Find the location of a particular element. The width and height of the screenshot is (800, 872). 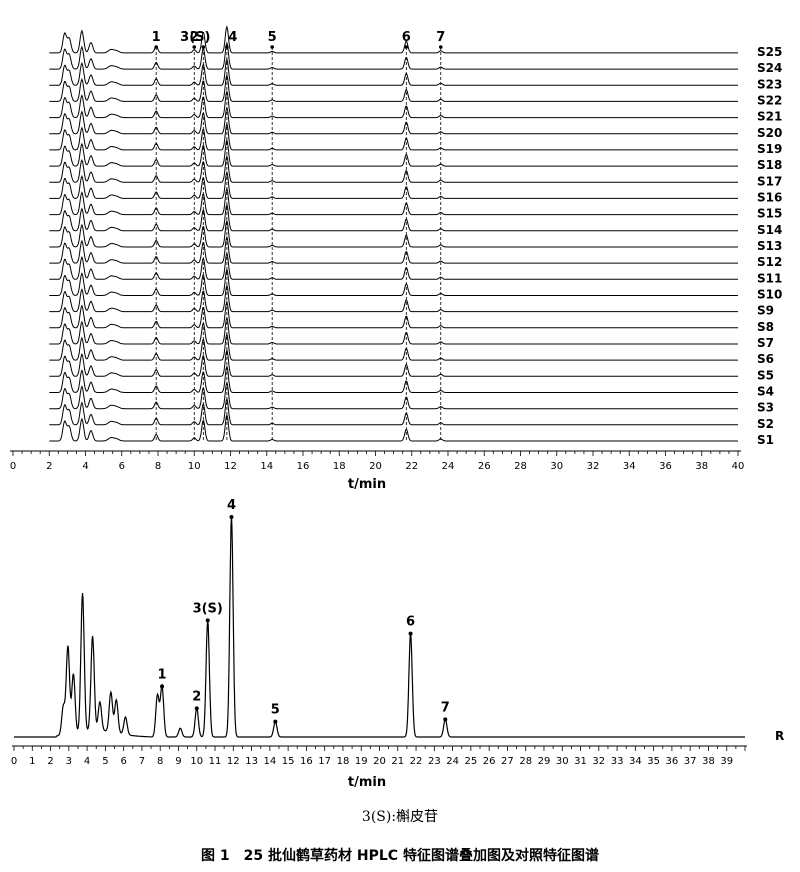

trace-s25 is located at coordinates (393, 39).